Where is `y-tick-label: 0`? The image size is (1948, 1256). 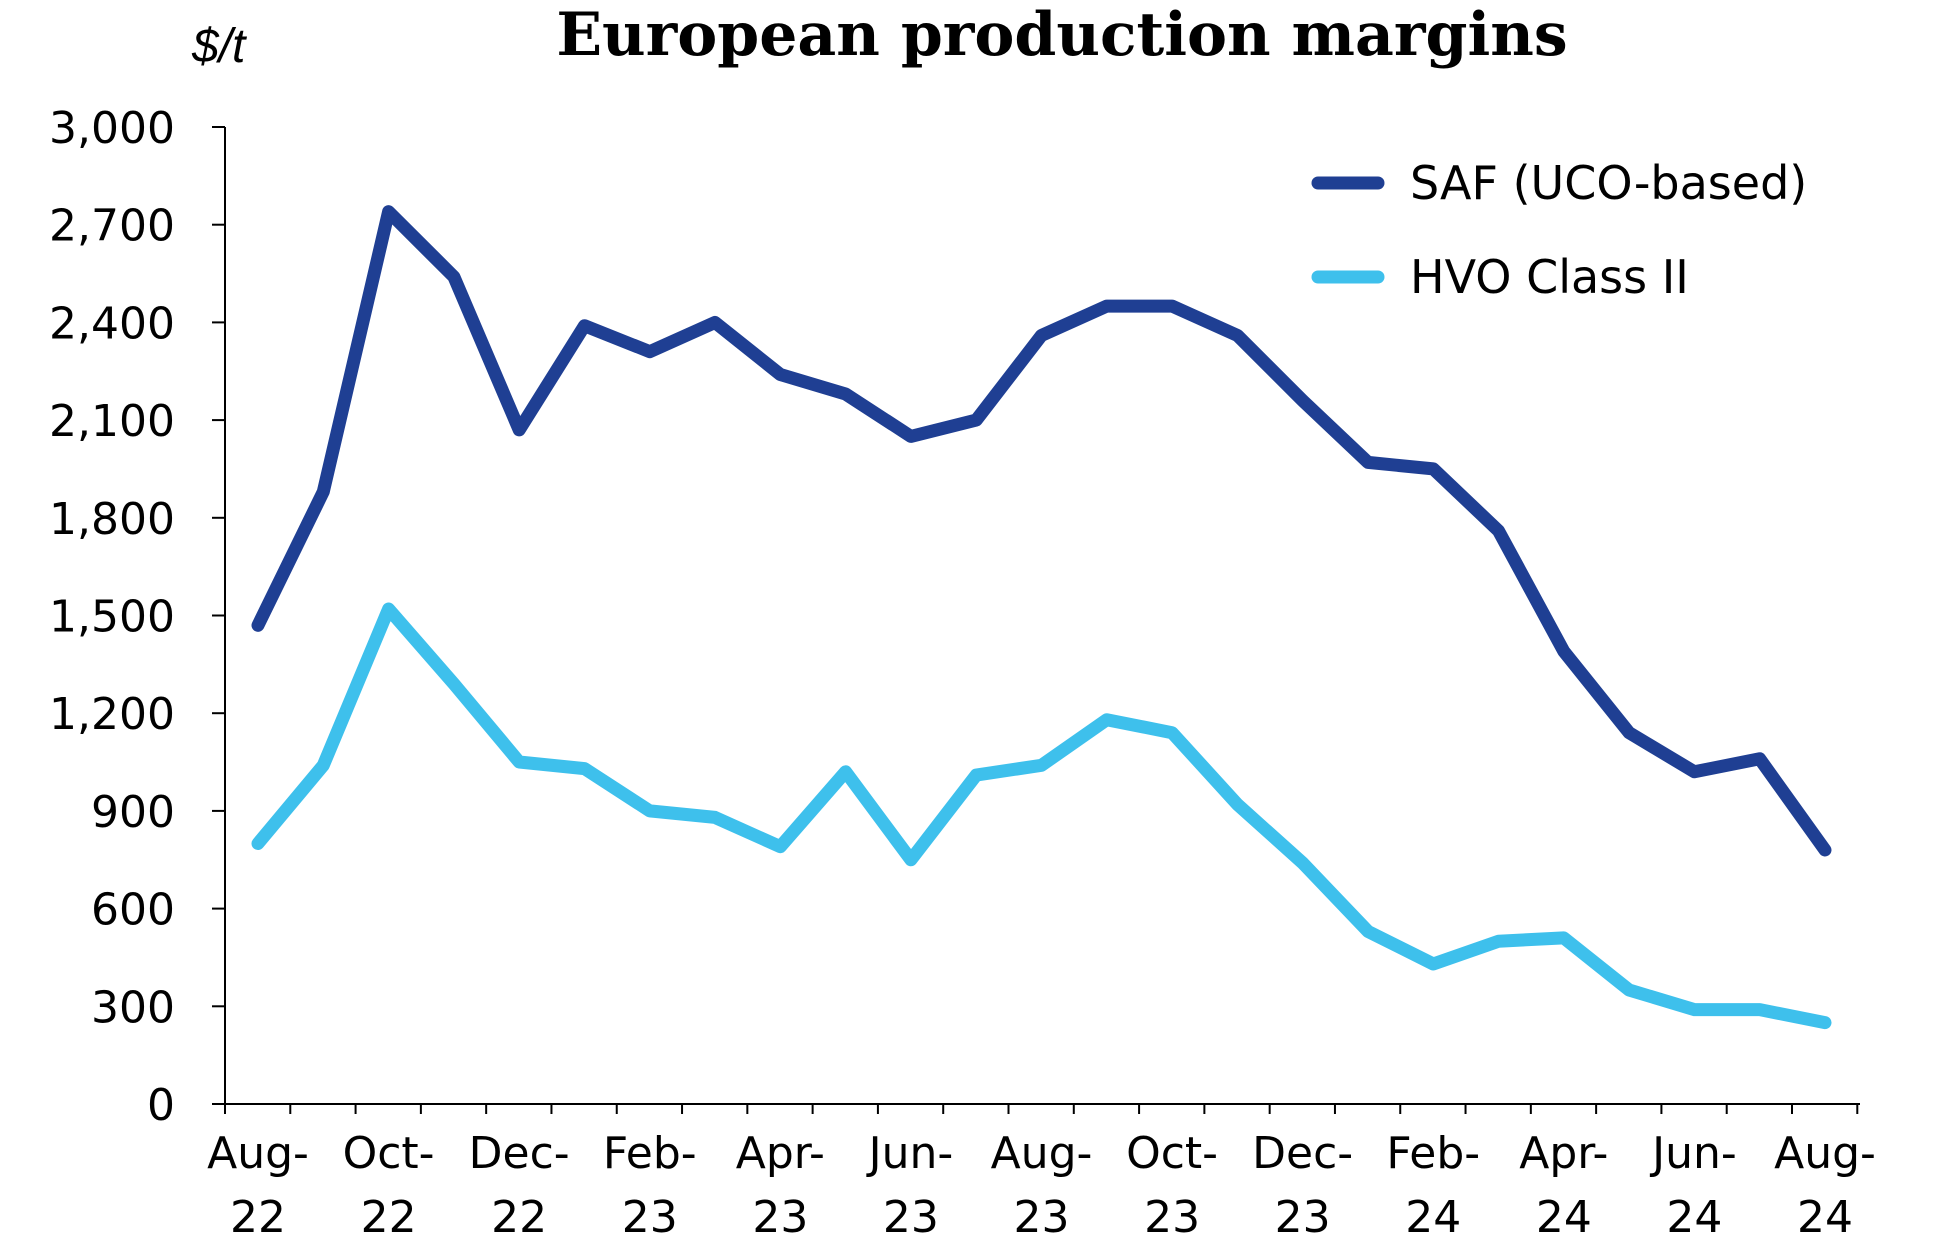 y-tick-label: 0 is located at coordinates (161, 1105).